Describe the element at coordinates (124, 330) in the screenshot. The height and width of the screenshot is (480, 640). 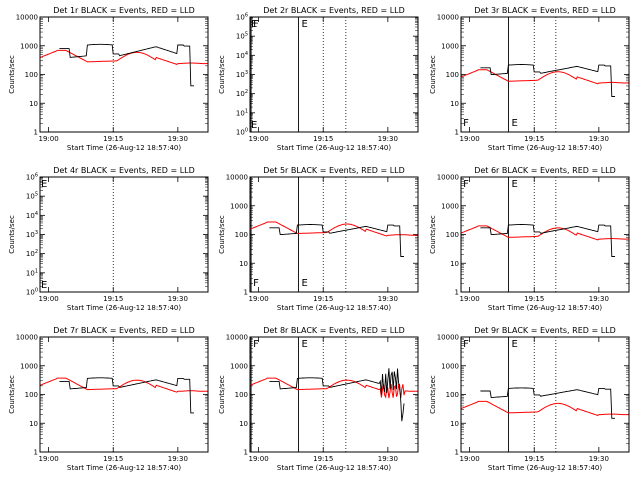
I see `panel-title: Det 7r BLACK = Events, RED = LLD` at that location.